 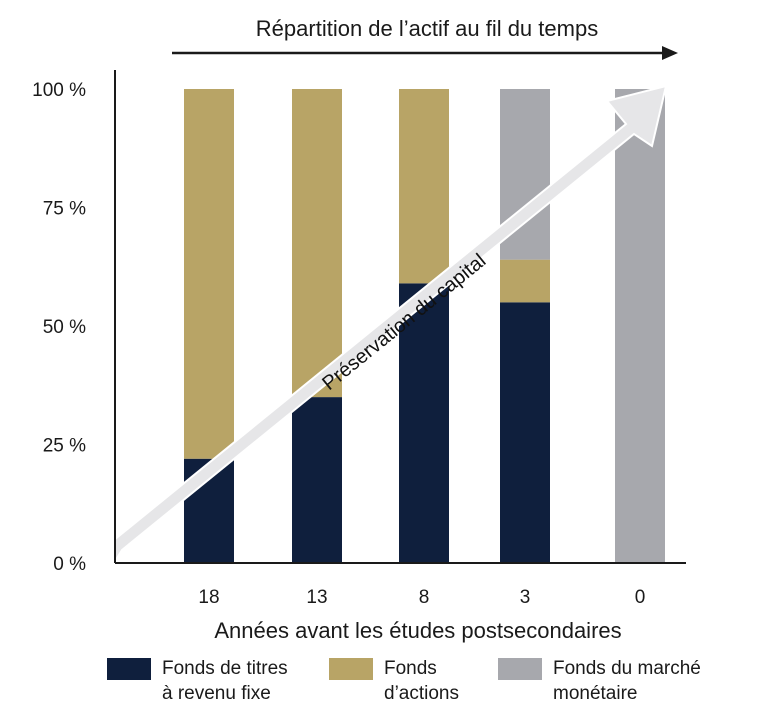 I want to click on x-axis-label: Années avant les études postsecondaires, so click(x=417, y=630).